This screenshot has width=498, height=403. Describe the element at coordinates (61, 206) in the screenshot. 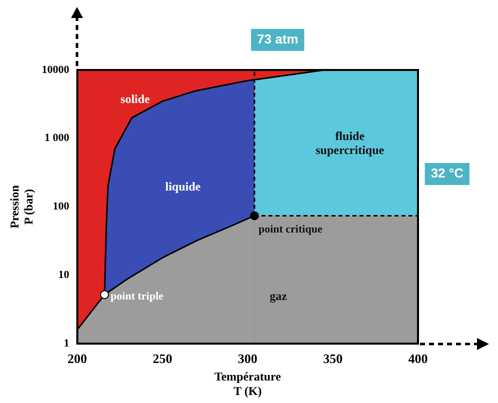

I see `y-tick-label: 100` at that location.